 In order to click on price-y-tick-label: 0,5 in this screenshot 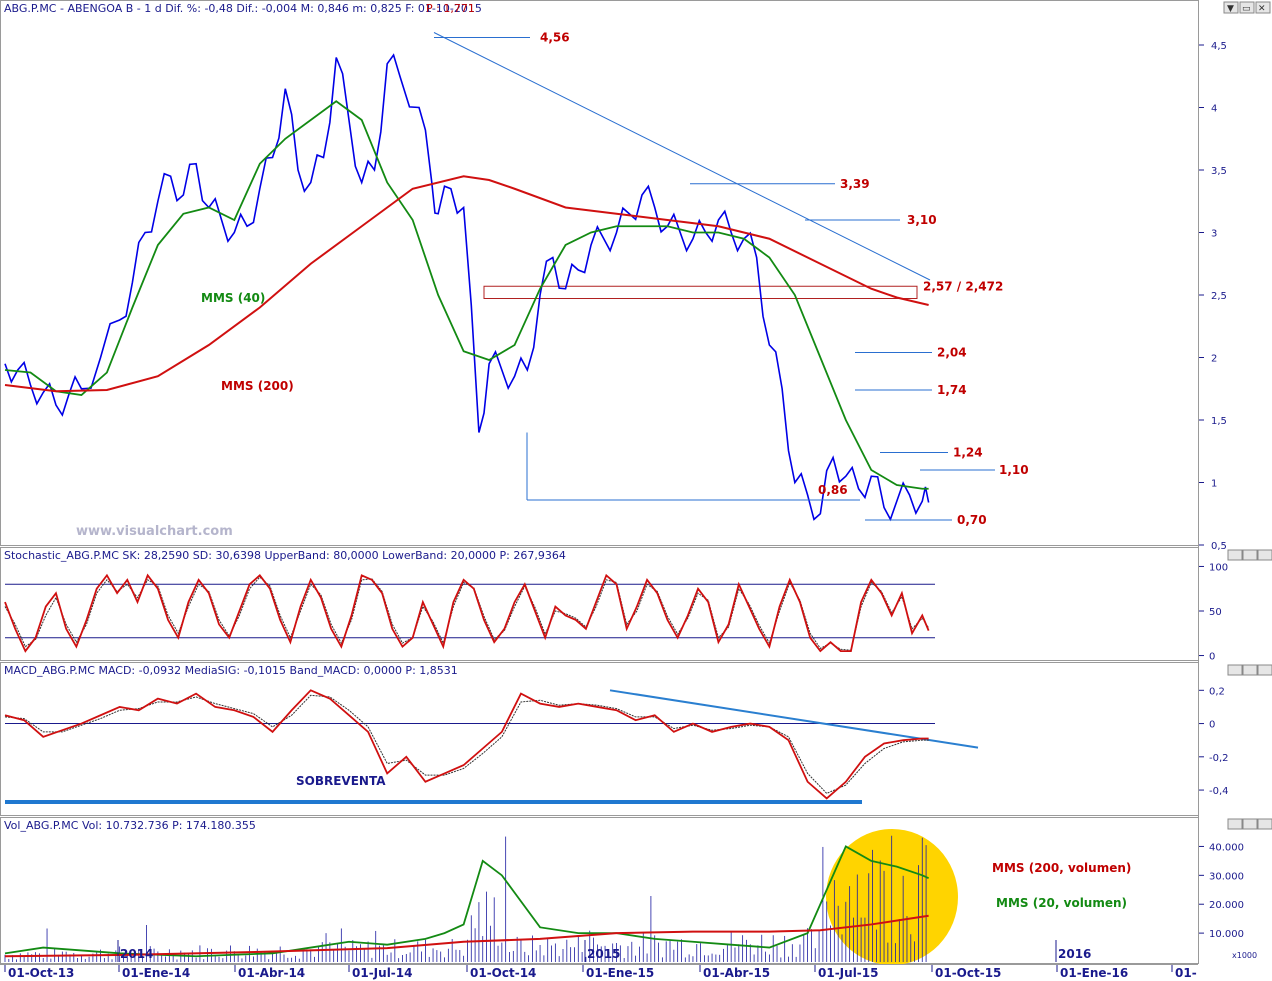, I will do `click(1219, 546)`.